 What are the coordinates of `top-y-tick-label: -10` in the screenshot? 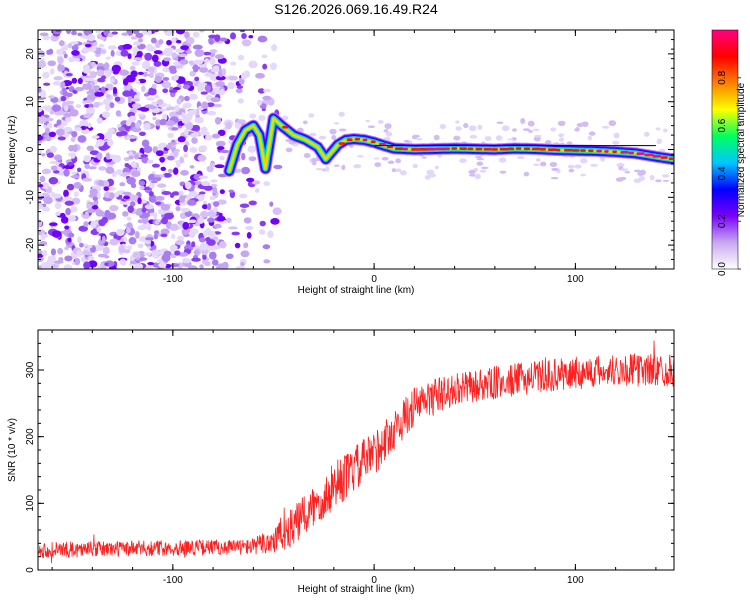 It's located at (30, 197).